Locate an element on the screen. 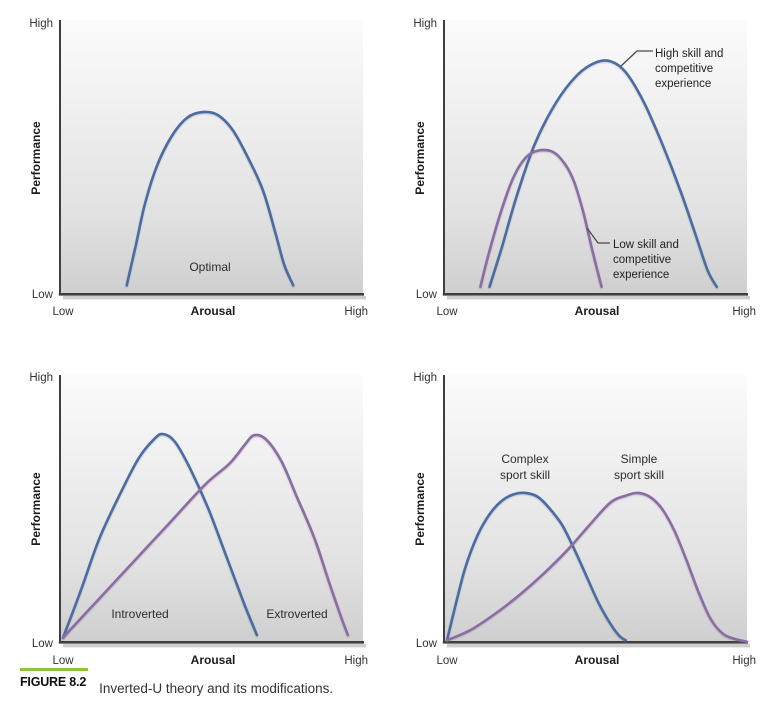 The height and width of the screenshot is (702, 768). high-skill-label-line3: experience is located at coordinates (683, 84).